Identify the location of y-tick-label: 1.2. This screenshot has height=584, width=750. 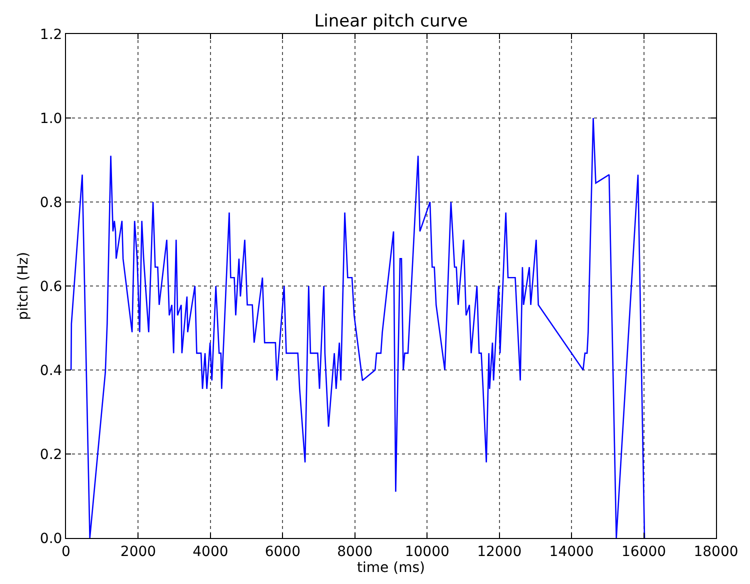
(51, 34).